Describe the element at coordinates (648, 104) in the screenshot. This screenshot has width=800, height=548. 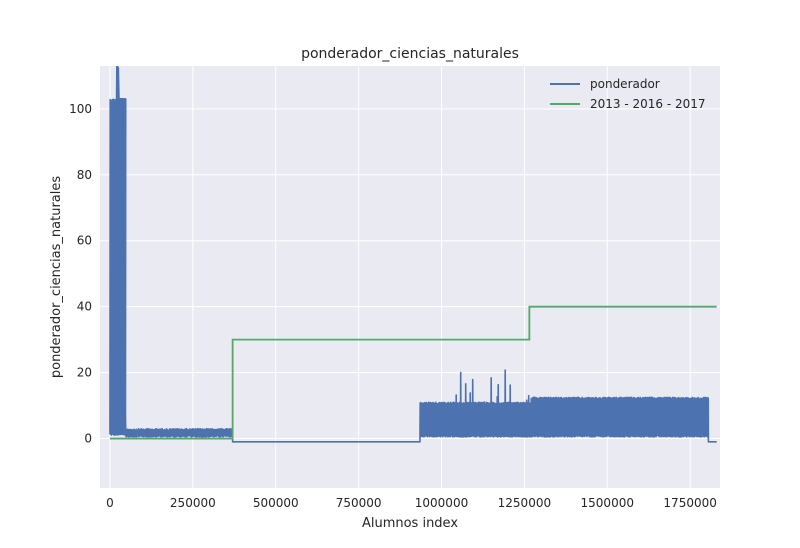
I see `legend-label: 2013 - 2016 - 2017` at that location.